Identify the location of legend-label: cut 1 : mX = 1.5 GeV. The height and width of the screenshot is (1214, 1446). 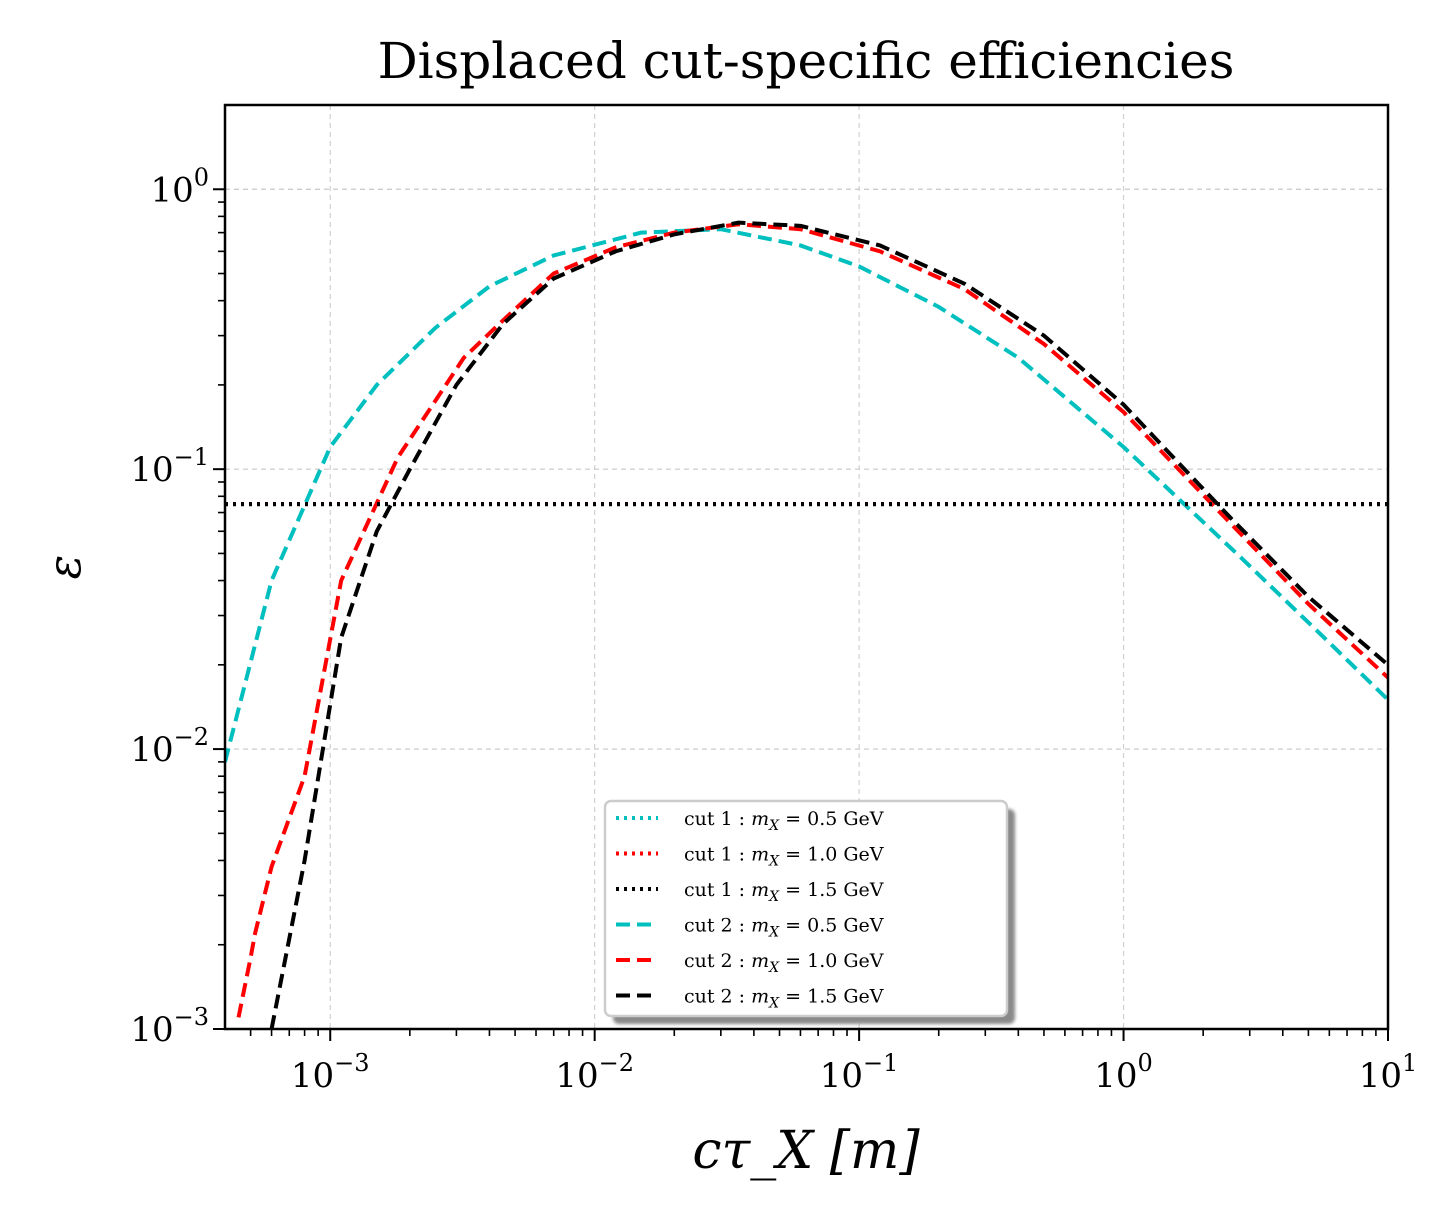
(784, 892).